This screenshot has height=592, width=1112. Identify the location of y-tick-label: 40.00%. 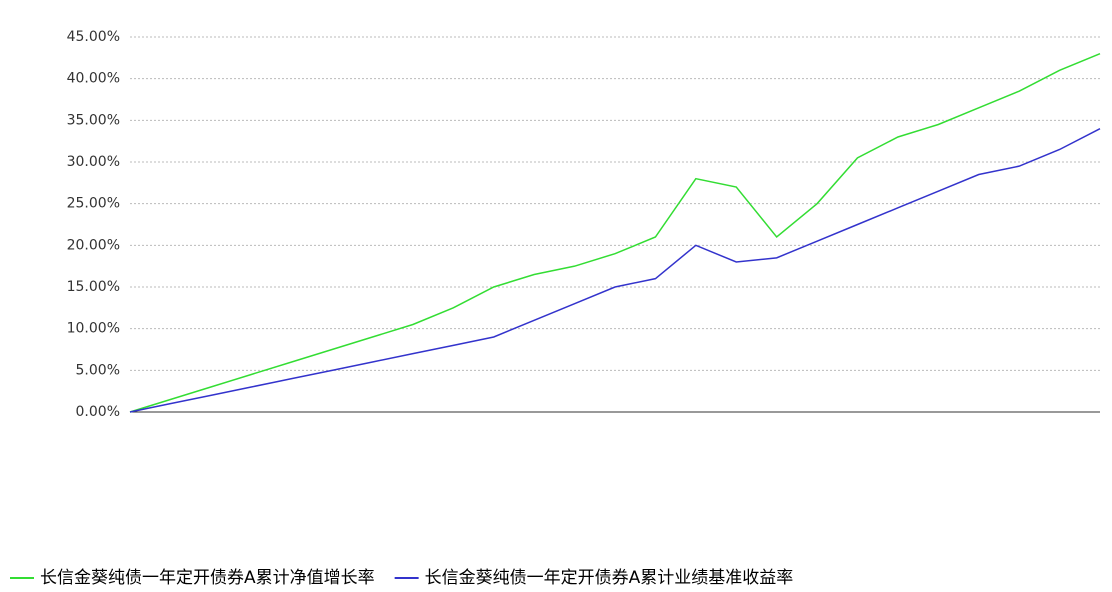
(93, 79).